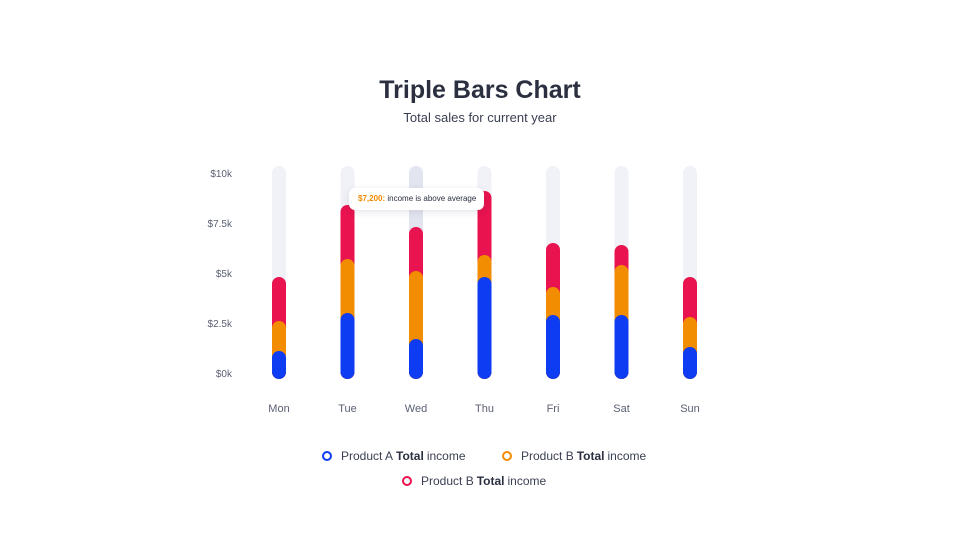  What do you see at coordinates (372, 198) in the screenshot?
I see `tooltip-value: $7,200:` at bounding box center [372, 198].